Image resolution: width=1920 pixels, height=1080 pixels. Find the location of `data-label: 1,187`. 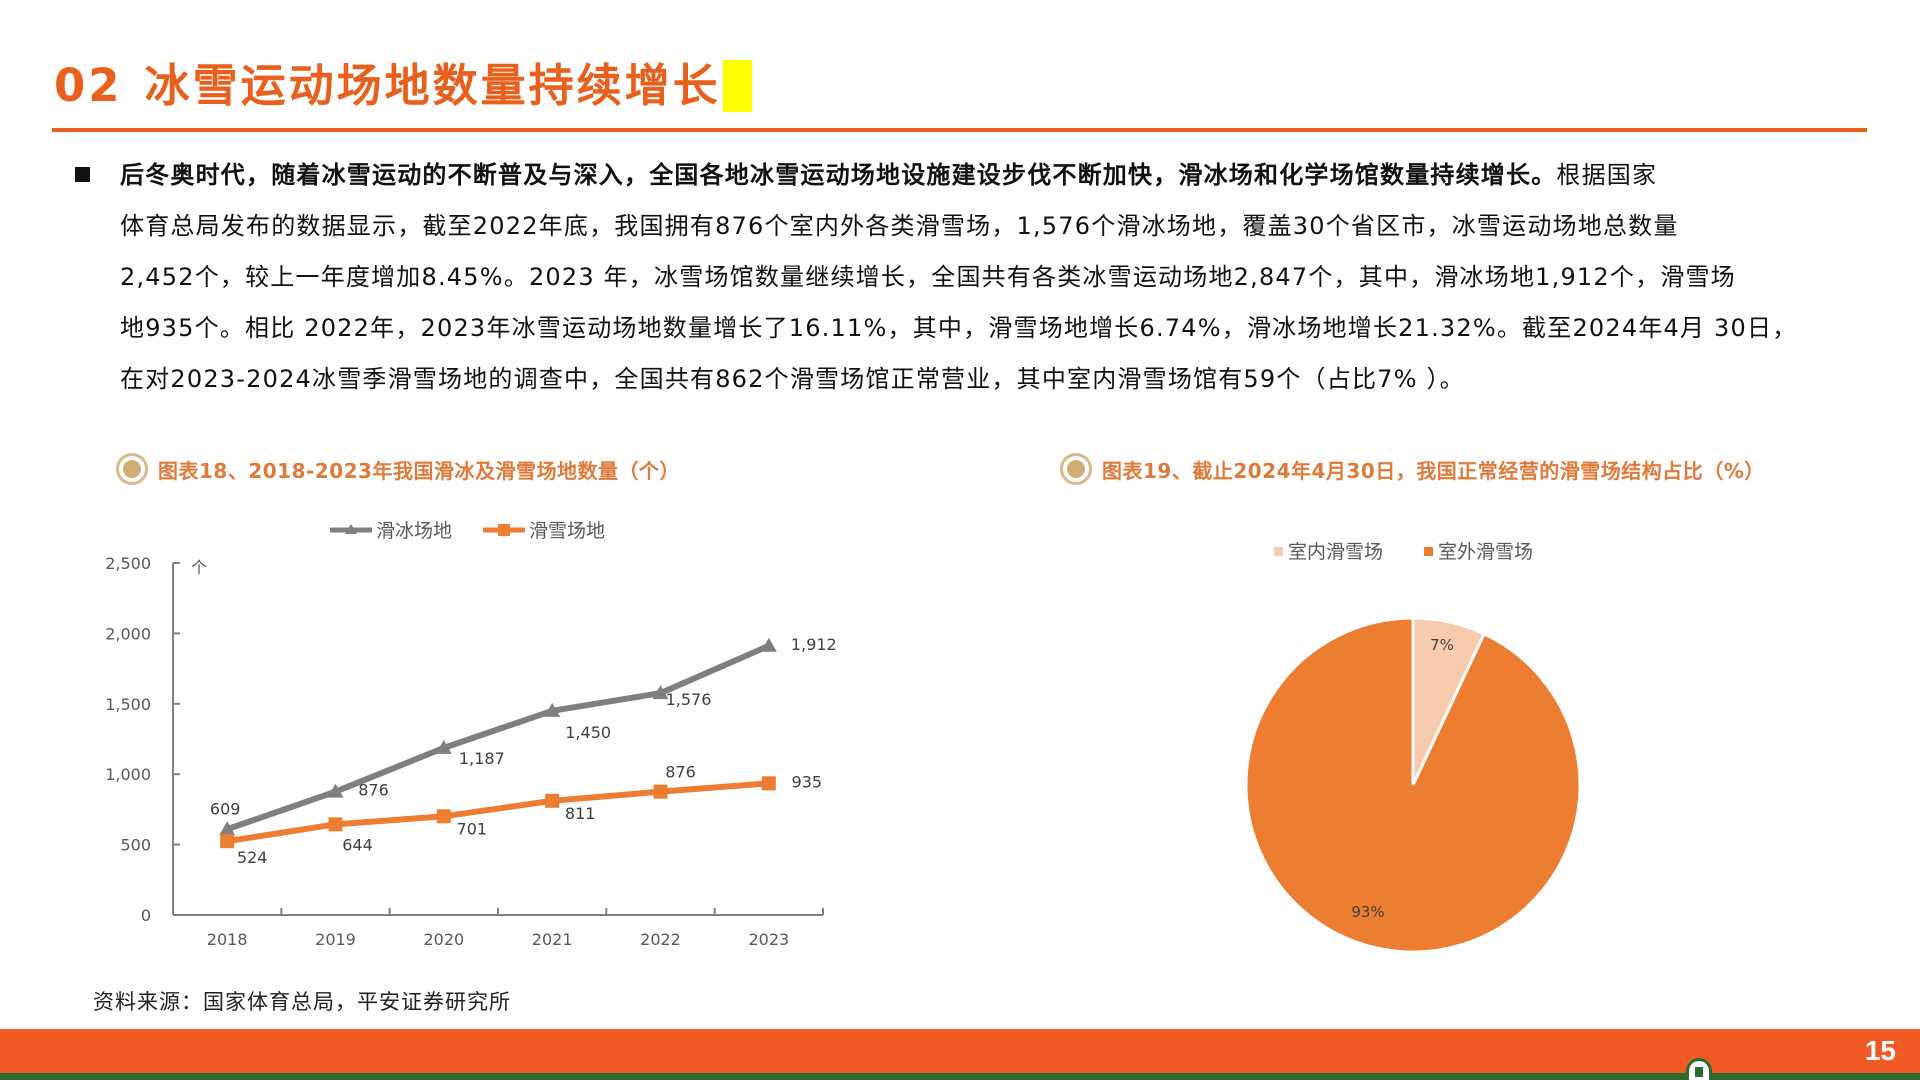

data-label: 1,187 is located at coordinates (482, 758).